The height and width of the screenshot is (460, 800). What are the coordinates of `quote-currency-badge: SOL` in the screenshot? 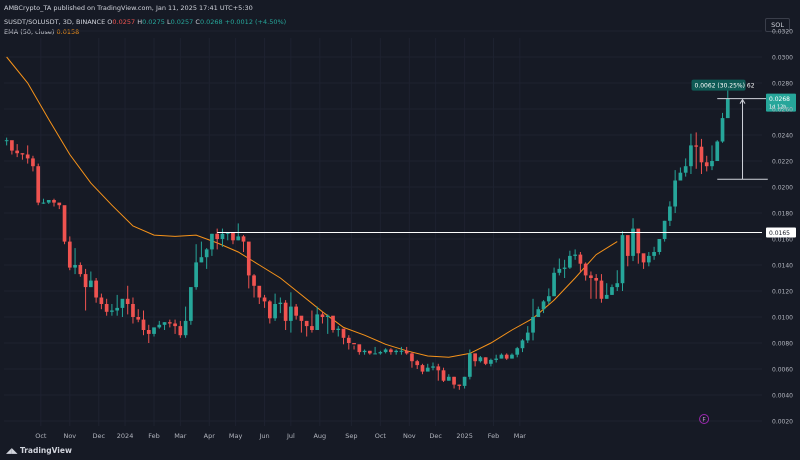 It's located at (777, 25).